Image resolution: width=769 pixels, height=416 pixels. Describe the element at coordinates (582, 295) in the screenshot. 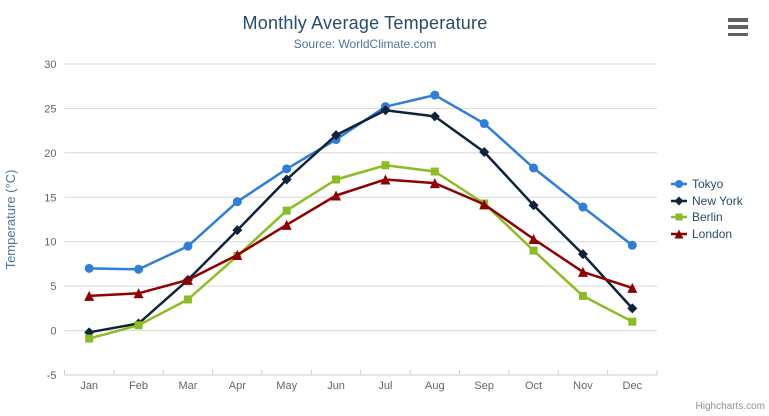

I see `data-point-berlin-nov` at that location.